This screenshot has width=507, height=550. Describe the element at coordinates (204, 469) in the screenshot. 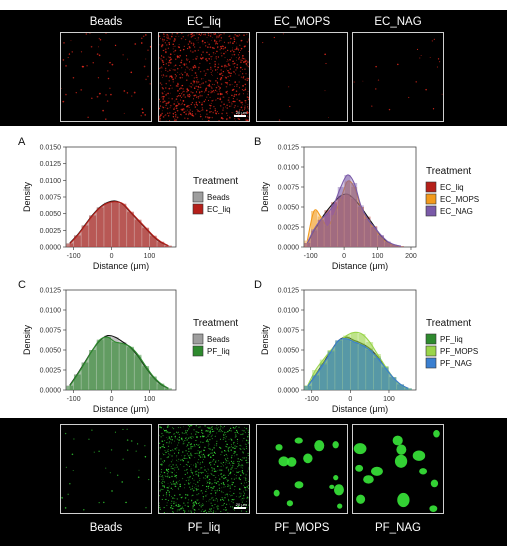

I see `micro-pf-liq: 20 μm` at that location.